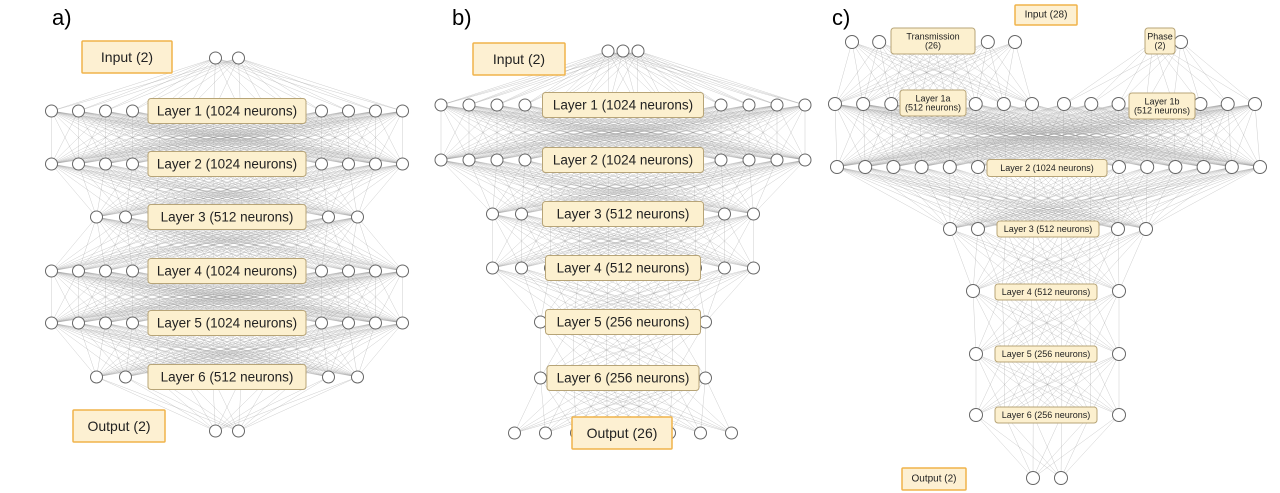  Describe the element at coordinates (1046, 15) in the screenshot. I see `panel-c-input-label-text: Input (28)` at that location.